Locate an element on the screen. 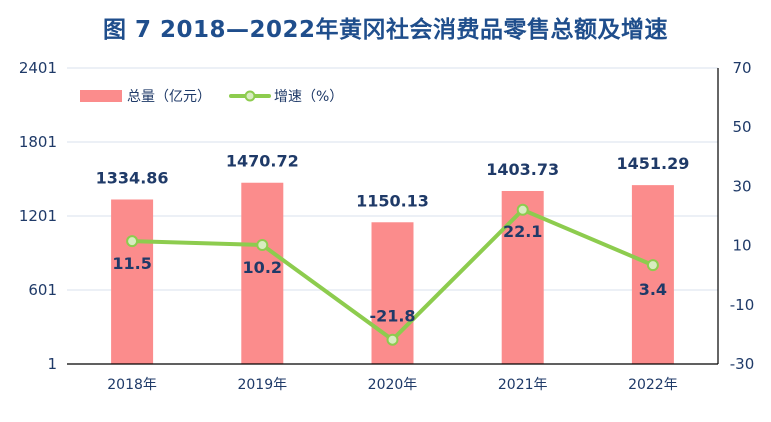  legend-line-label: 增速（%） is located at coordinates (308, 97).